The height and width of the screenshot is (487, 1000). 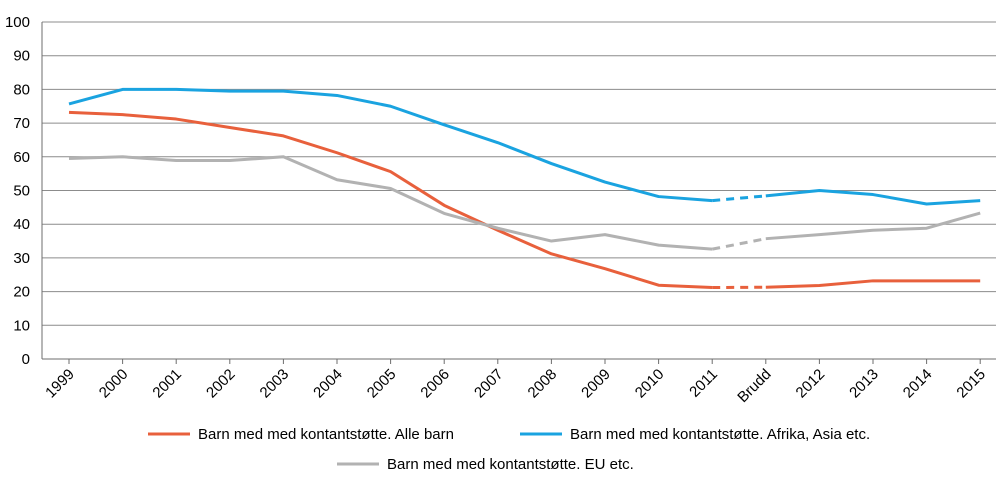 I want to click on legend-label: Barn med med kontantstøtte. Alle barn, so click(x=326, y=434).